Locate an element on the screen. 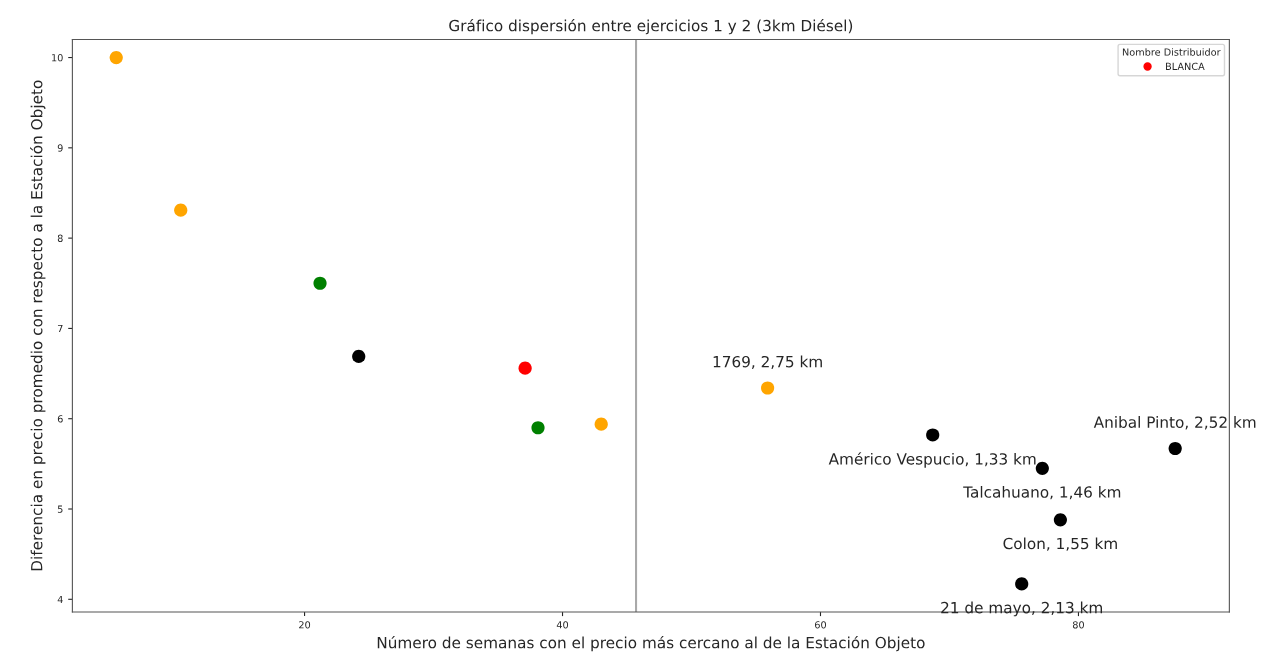 Image resolution: width=1270 pixels, height=658 pixels. y-tick-label: 10 is located at coordinates (57, 58).